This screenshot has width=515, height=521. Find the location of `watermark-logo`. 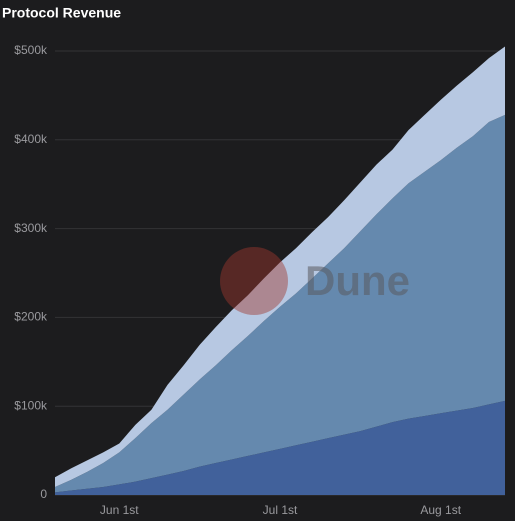

watermark-logo is located at coordinates (254, 281).